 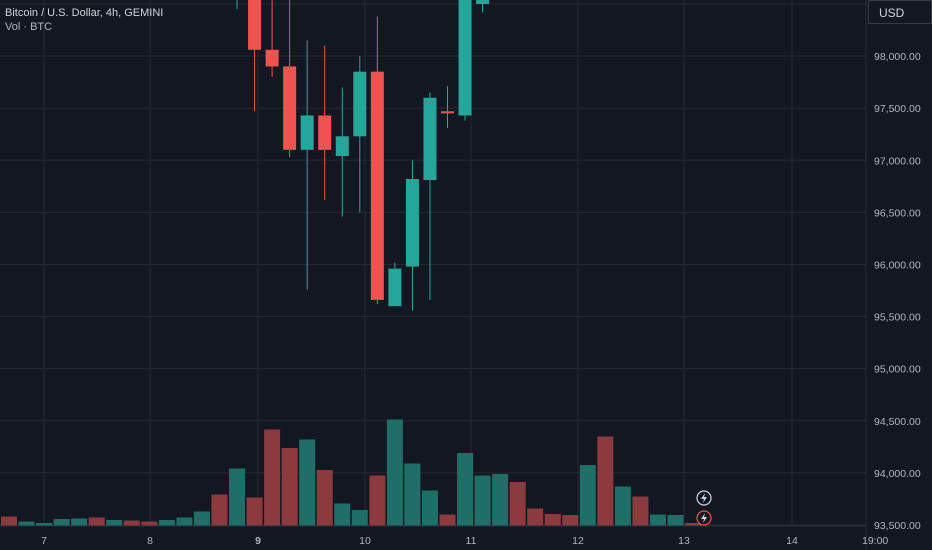 I want to click on price-tick-label: 96,500.00, so click(x=897, y=213).